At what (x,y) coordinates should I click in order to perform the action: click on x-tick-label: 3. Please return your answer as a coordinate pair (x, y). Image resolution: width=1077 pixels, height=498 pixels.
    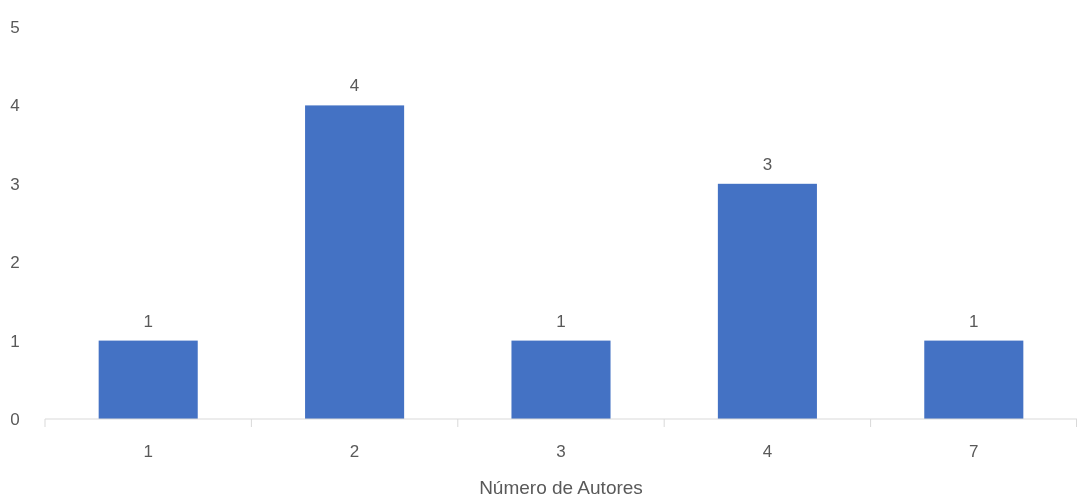
    Looking at the image, I should click on (561, 451).